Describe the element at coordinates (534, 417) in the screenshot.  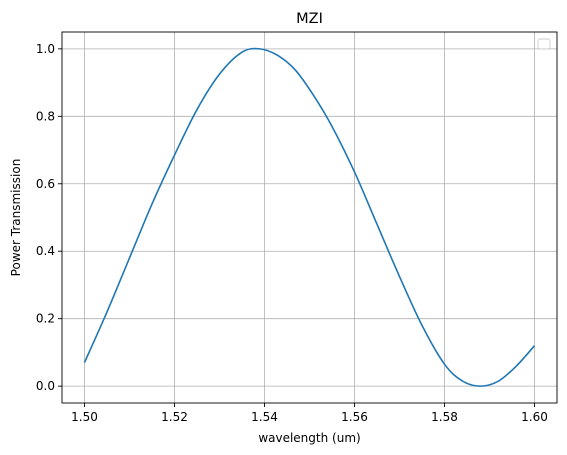
I see `x-tick-label: 1.60` at that location.